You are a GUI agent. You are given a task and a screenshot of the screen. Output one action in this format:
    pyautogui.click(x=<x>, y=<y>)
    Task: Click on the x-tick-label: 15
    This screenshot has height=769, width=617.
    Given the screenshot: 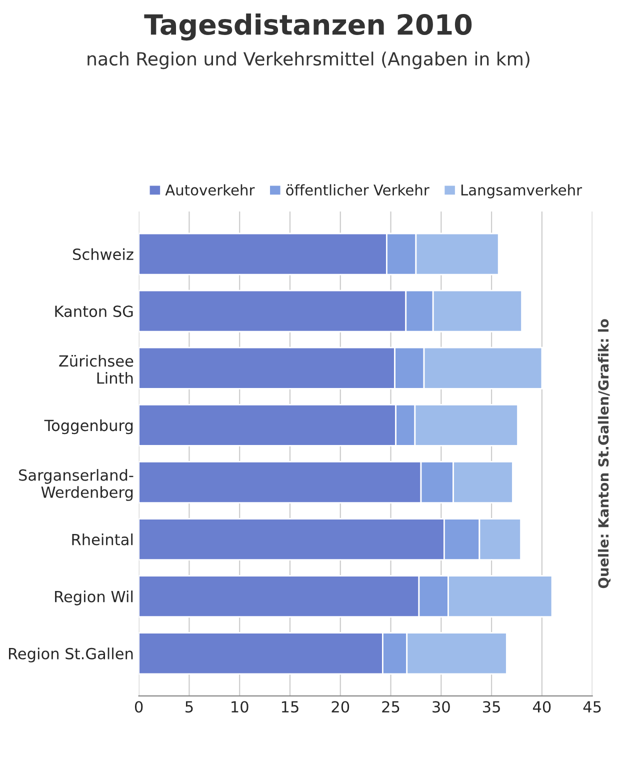 What is the action you would take?
    pyautogui.click(x=290, y=707)
    